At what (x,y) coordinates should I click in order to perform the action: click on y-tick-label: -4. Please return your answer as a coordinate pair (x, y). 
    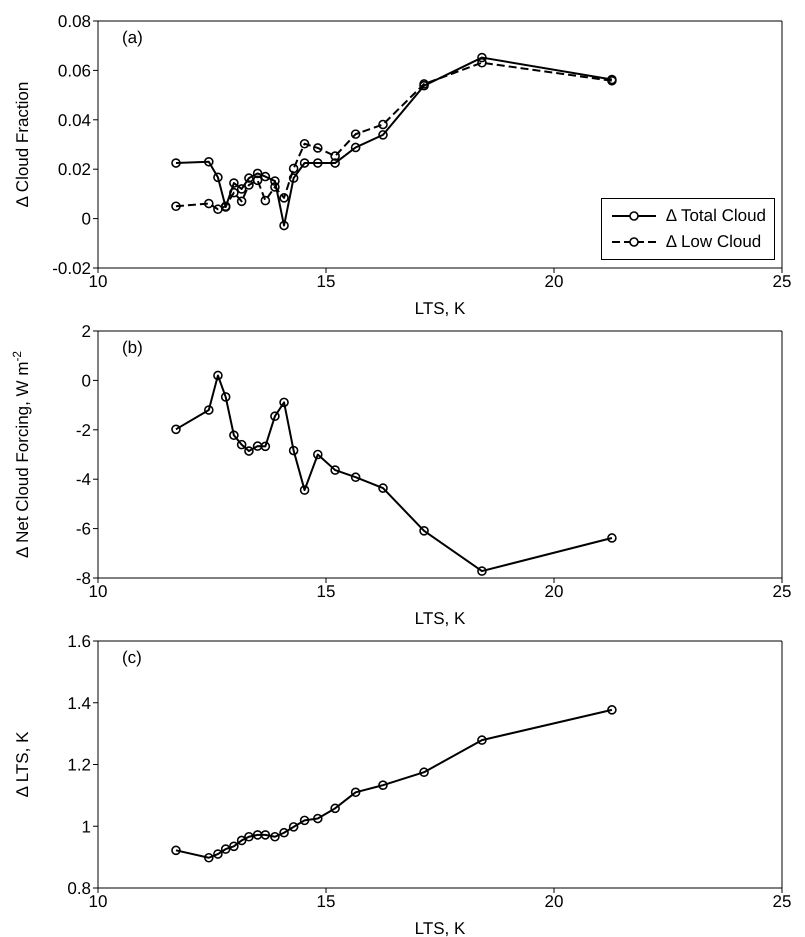
    Looking at the image, I should click on (83, 480).